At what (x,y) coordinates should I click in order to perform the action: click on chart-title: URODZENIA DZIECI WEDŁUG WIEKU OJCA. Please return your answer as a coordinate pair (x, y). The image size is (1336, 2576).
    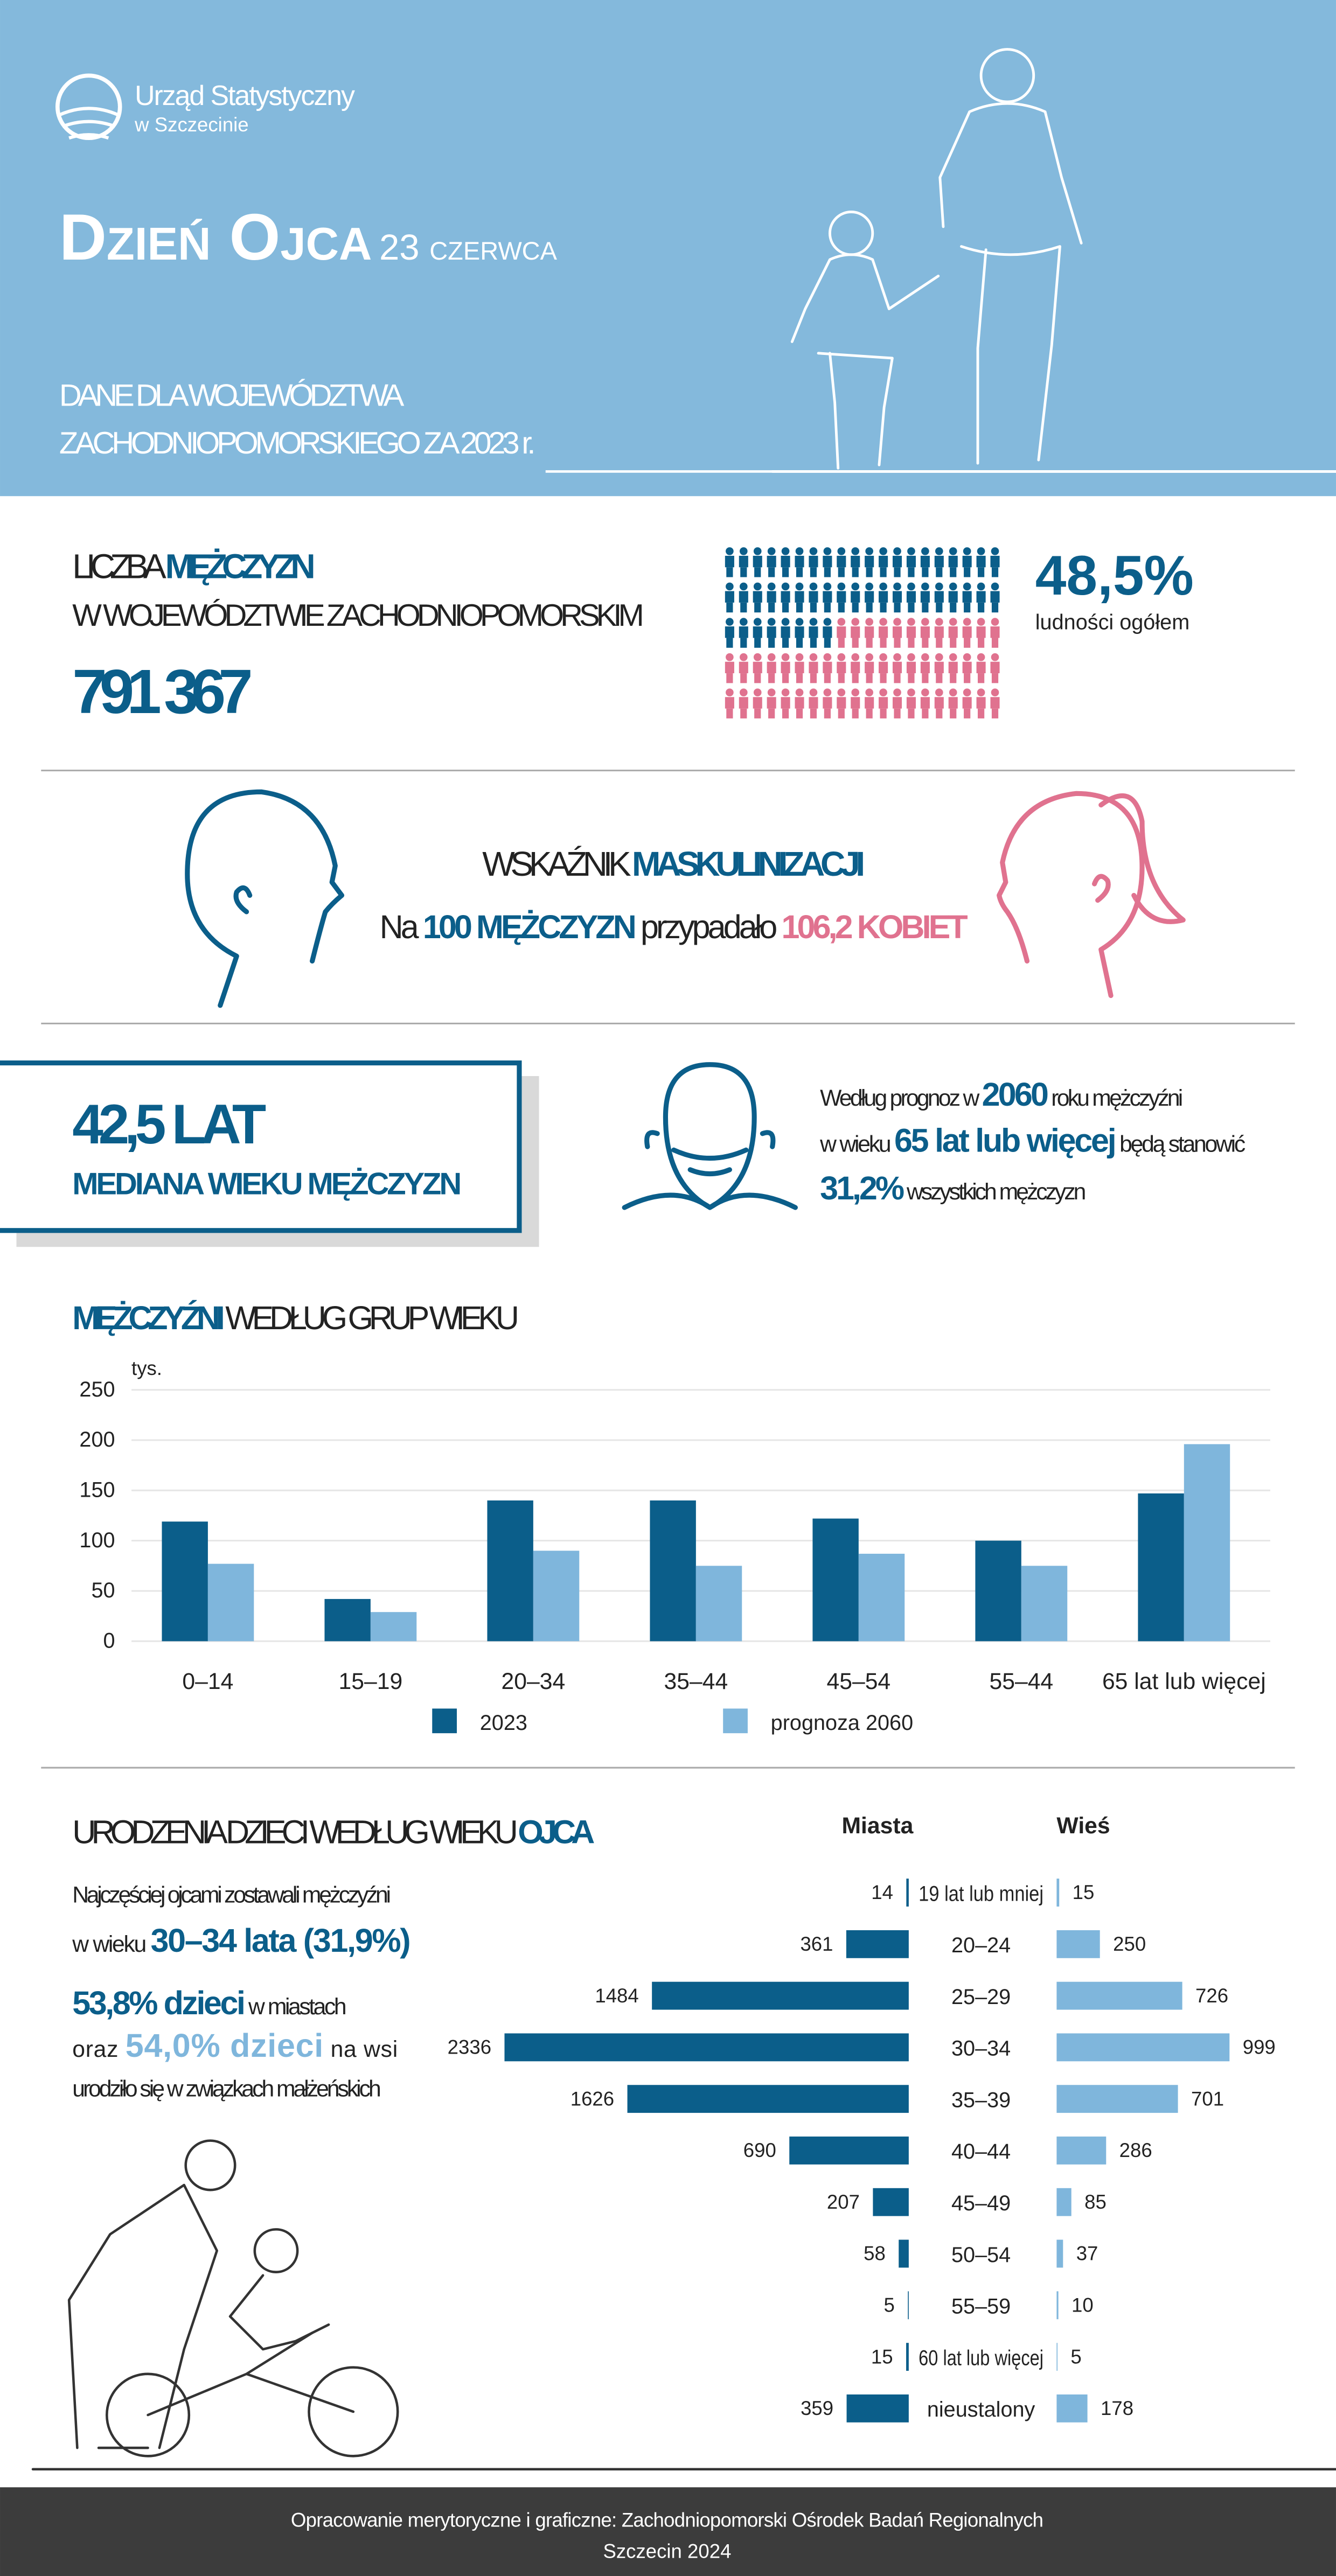
    Looking at the image, I should click on (333, 1832).